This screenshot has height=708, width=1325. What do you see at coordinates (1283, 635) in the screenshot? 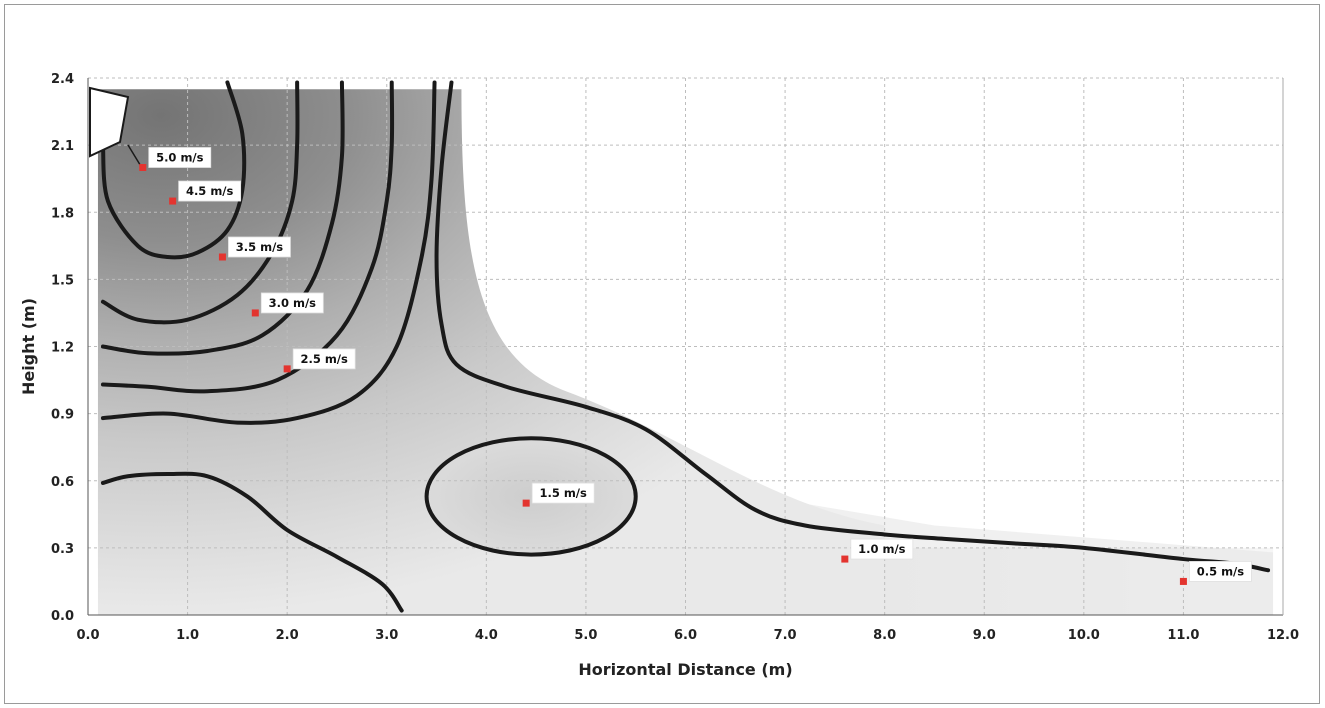
I see `x-tick-label: 12.0` at bounding box center [1283, 635].